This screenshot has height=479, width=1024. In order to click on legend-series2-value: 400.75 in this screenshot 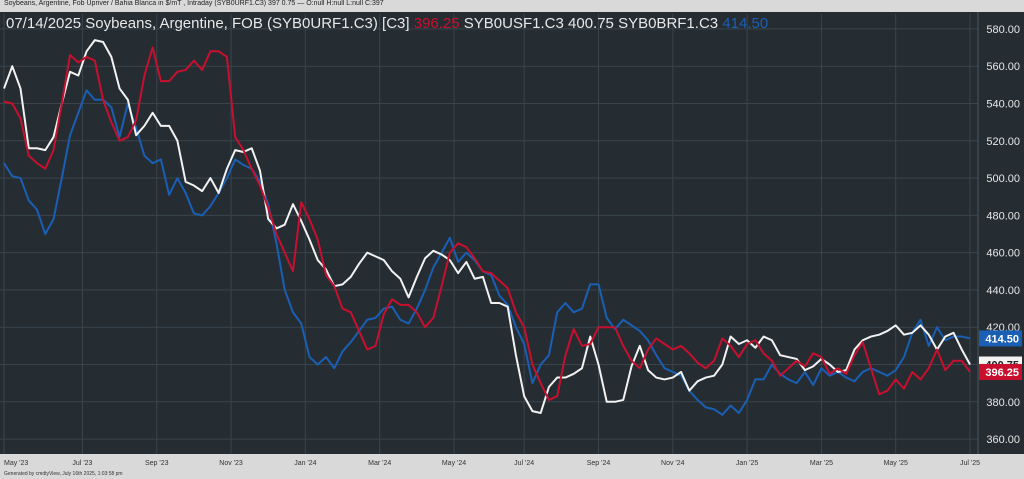, I will do `click(591, 23)`.